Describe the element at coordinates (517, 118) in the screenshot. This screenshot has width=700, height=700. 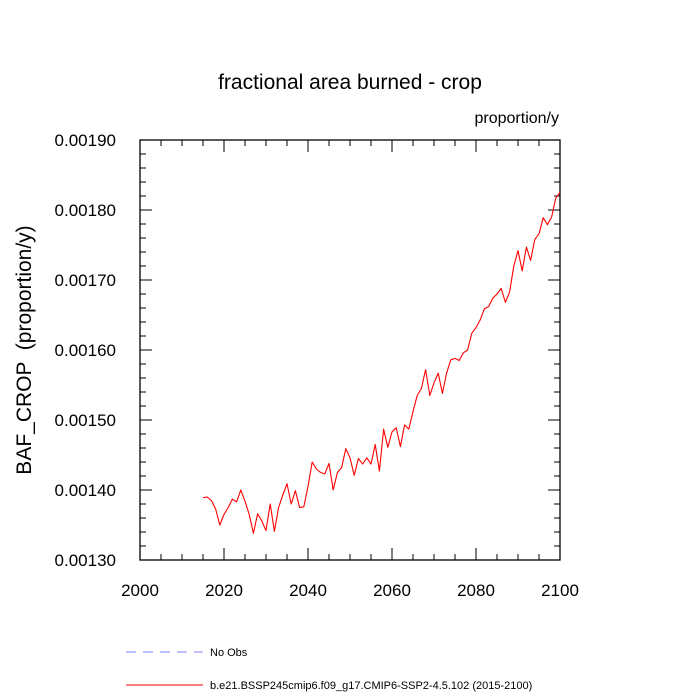
I see `units-label: proportion/y` at that location.